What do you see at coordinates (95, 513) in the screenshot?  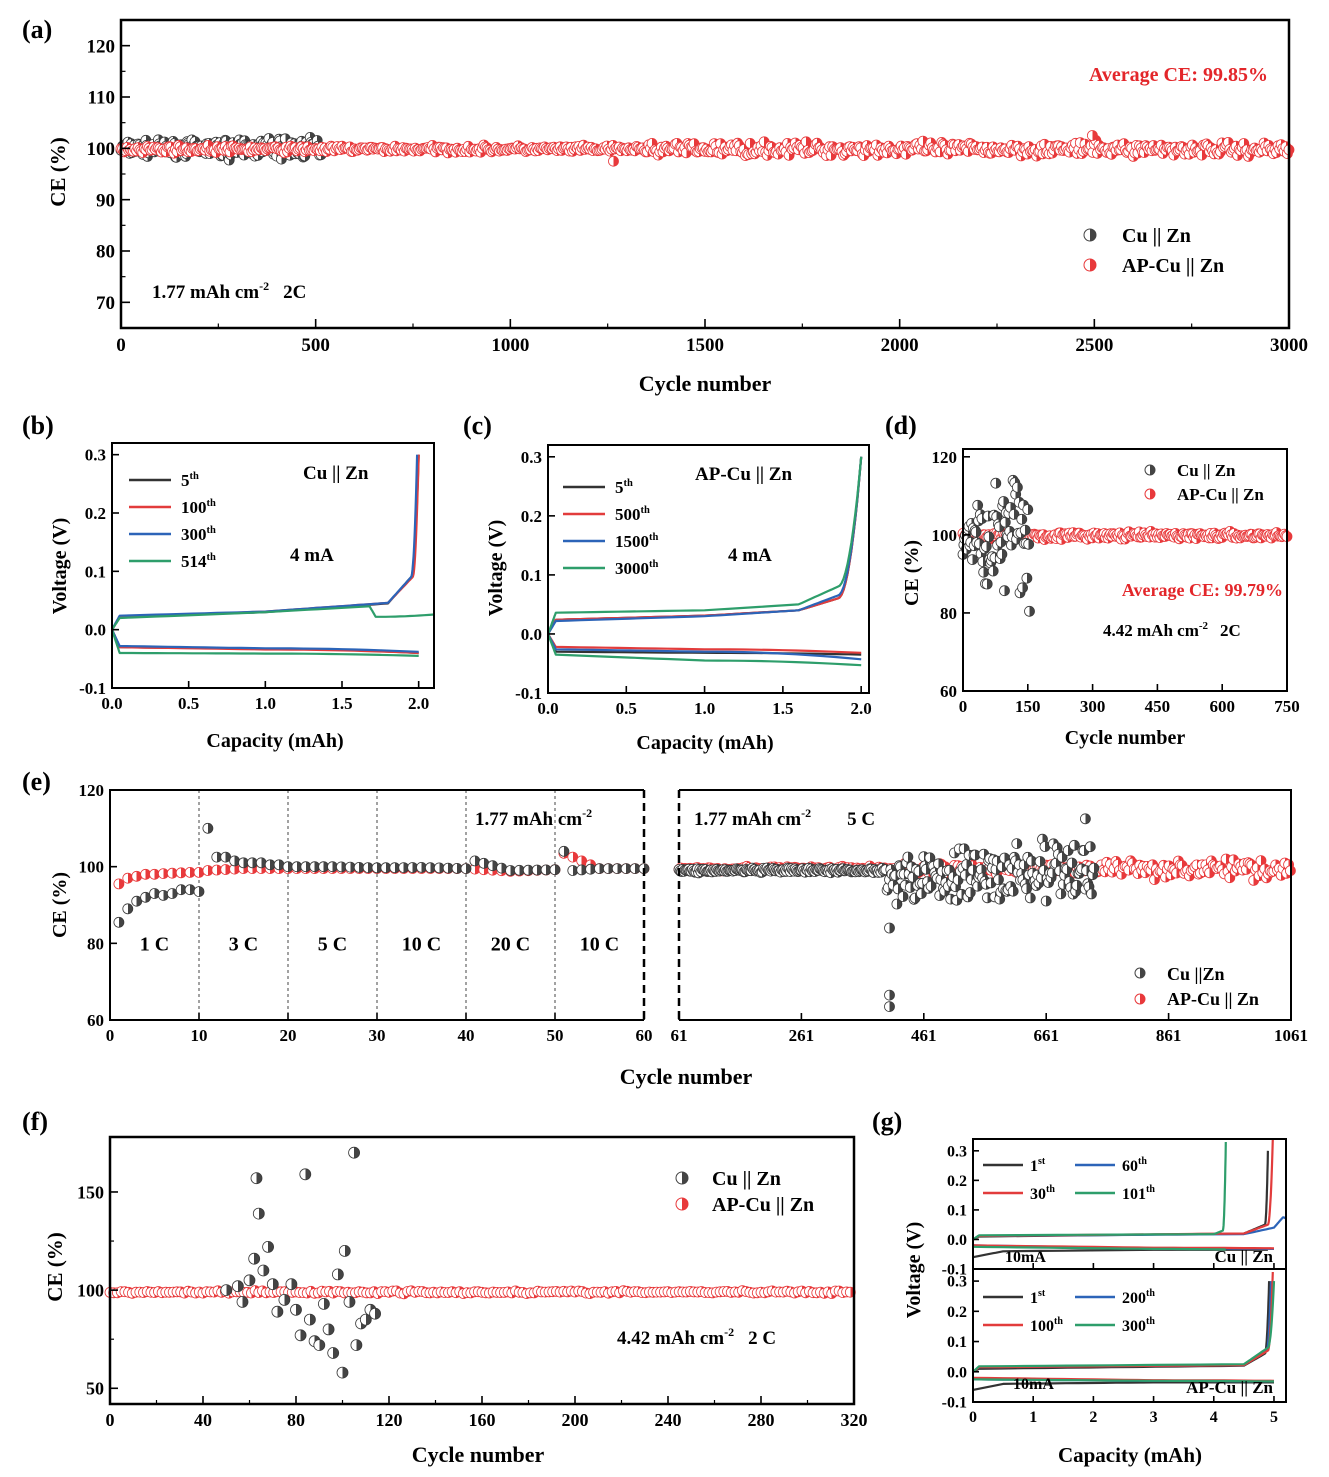 I see `y-tick-label: 0.2` at bounding box center [95, 513].